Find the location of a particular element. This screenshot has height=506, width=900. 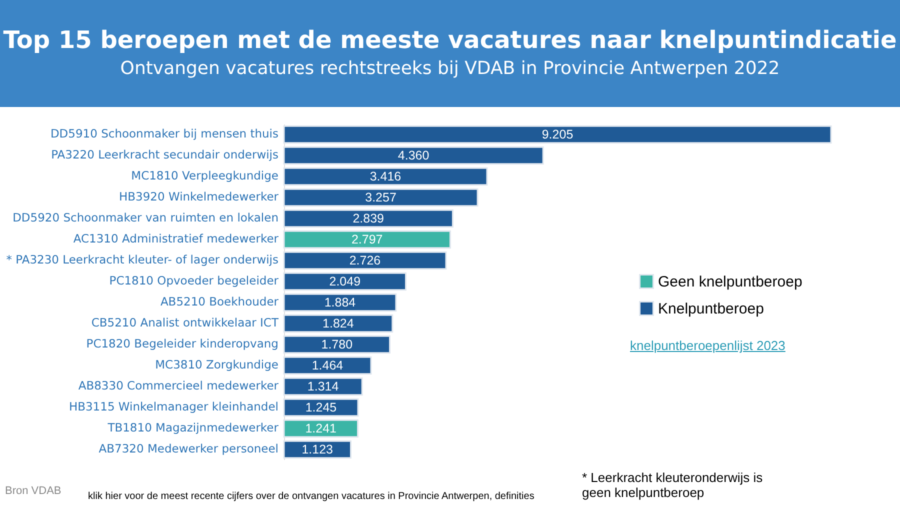

y-tick-label: * PA3230 Leerkracht kleuter- of lager onderwijs is located at coordinates (142, 259).